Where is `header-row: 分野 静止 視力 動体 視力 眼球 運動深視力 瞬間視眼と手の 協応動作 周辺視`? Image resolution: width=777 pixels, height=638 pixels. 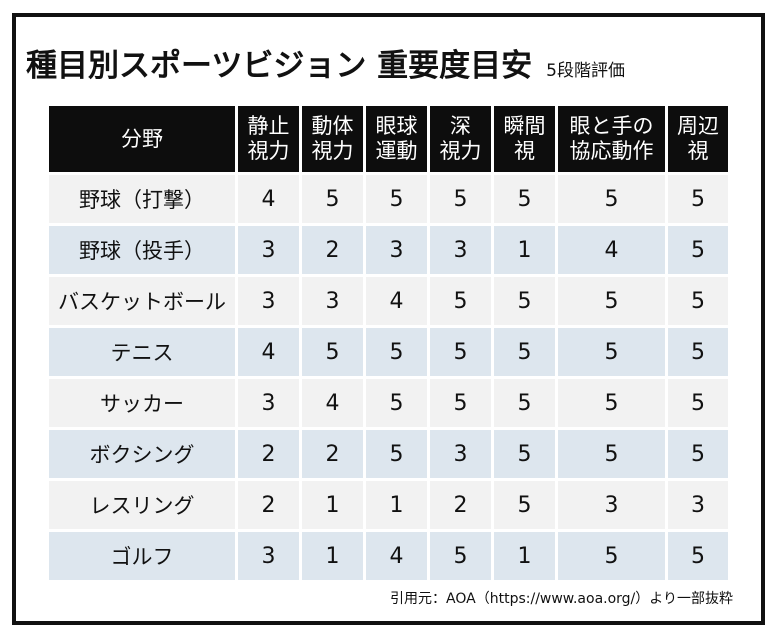 header-row: 分野 静止 視力 動体 視力 眼球 運動深視力 瞬間視眼と手の 協応動作 周辺視 is located at coordinates (388, 139).